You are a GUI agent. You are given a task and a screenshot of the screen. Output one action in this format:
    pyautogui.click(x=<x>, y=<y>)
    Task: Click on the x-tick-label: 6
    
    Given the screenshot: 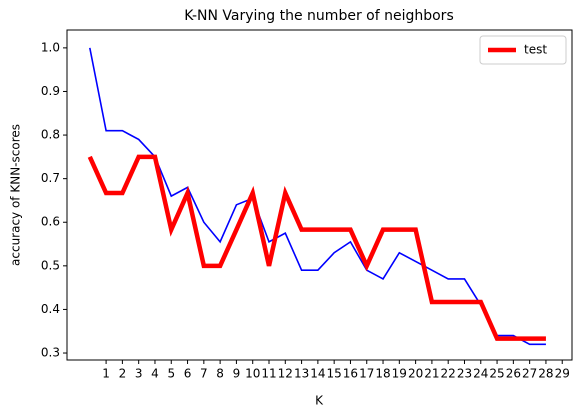 What is the action you would take?
    pyautogui.click(x=188, y=374)
    